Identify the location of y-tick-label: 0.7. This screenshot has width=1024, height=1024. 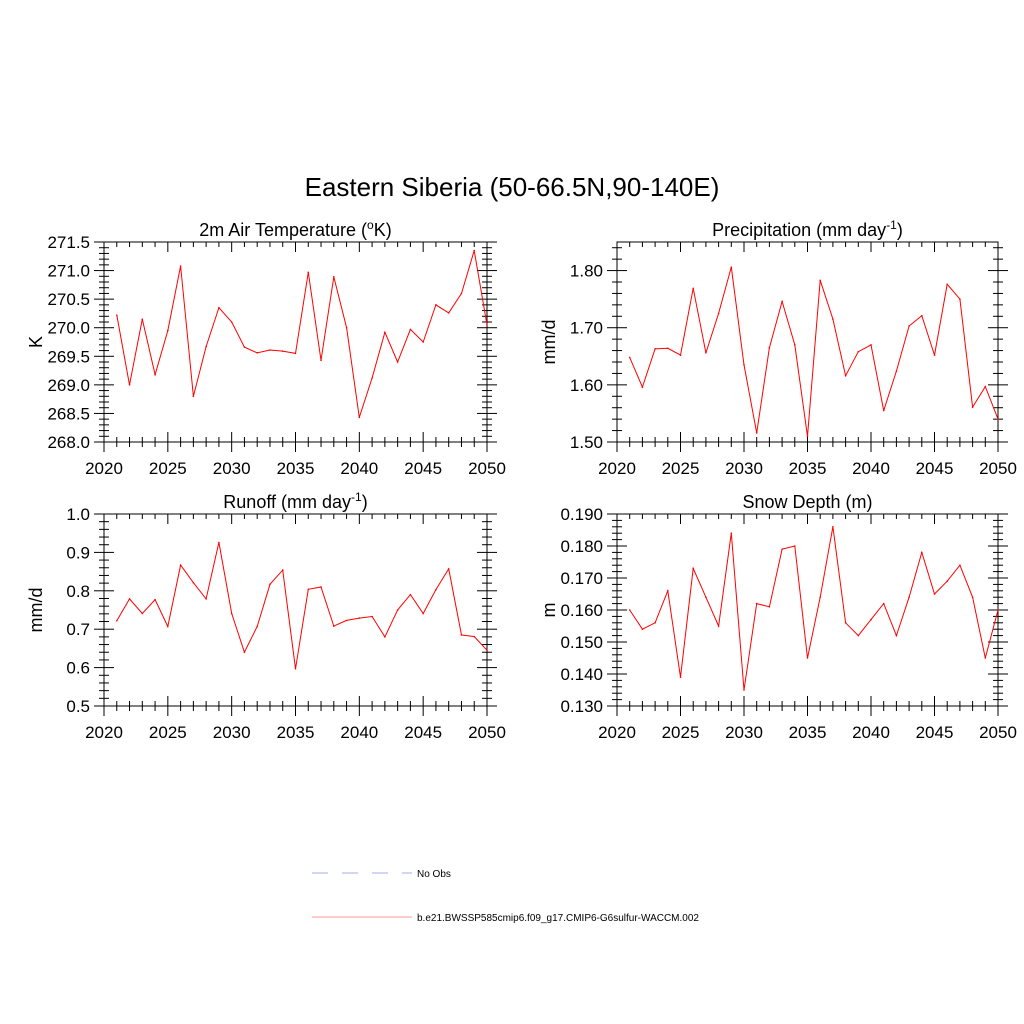
(78, 629).